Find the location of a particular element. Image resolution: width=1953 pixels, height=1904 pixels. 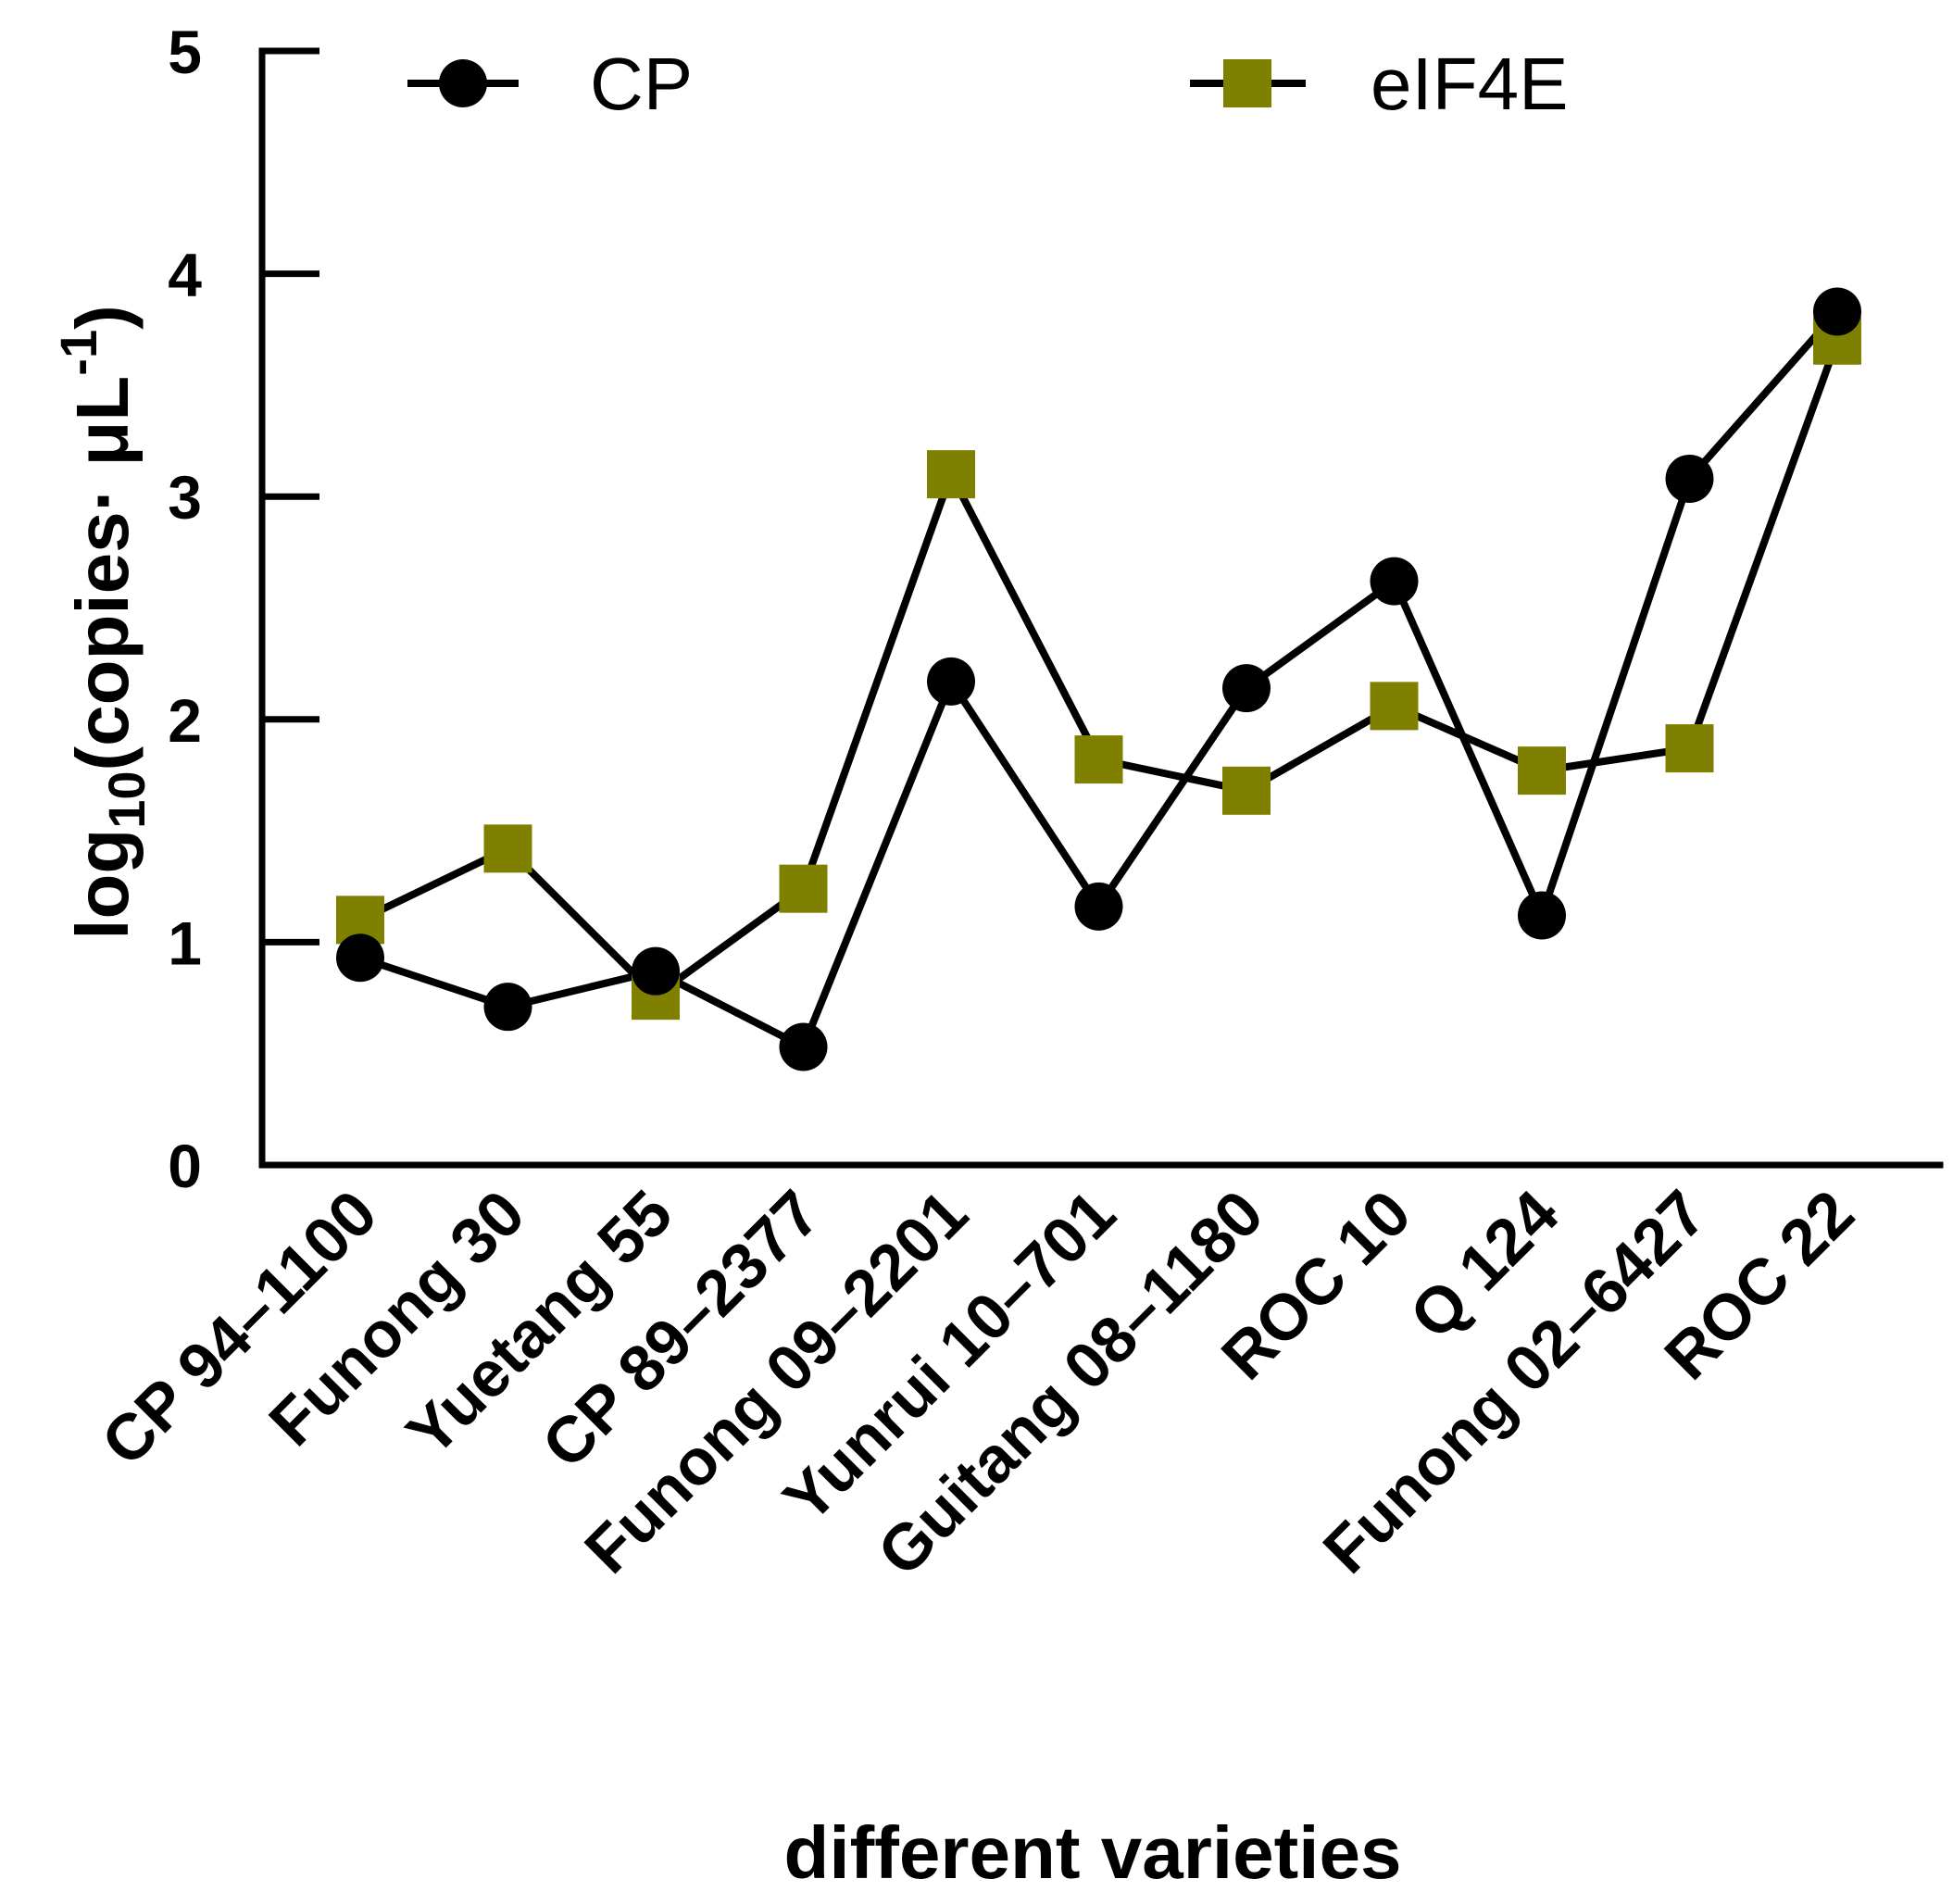

y-tick-label: 5 is located at coordinates (185, 52).